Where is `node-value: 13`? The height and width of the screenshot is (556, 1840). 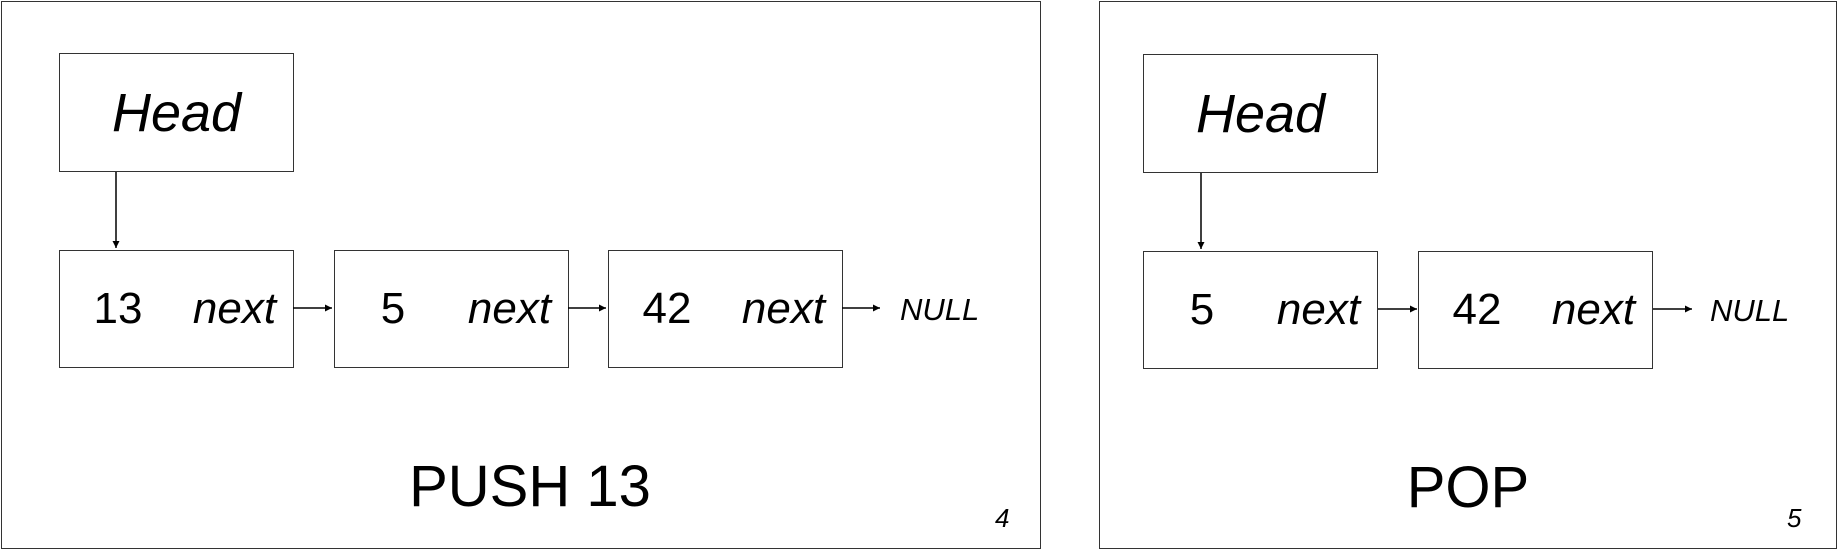 node-value: 13 is located at coordinates (118, 308).